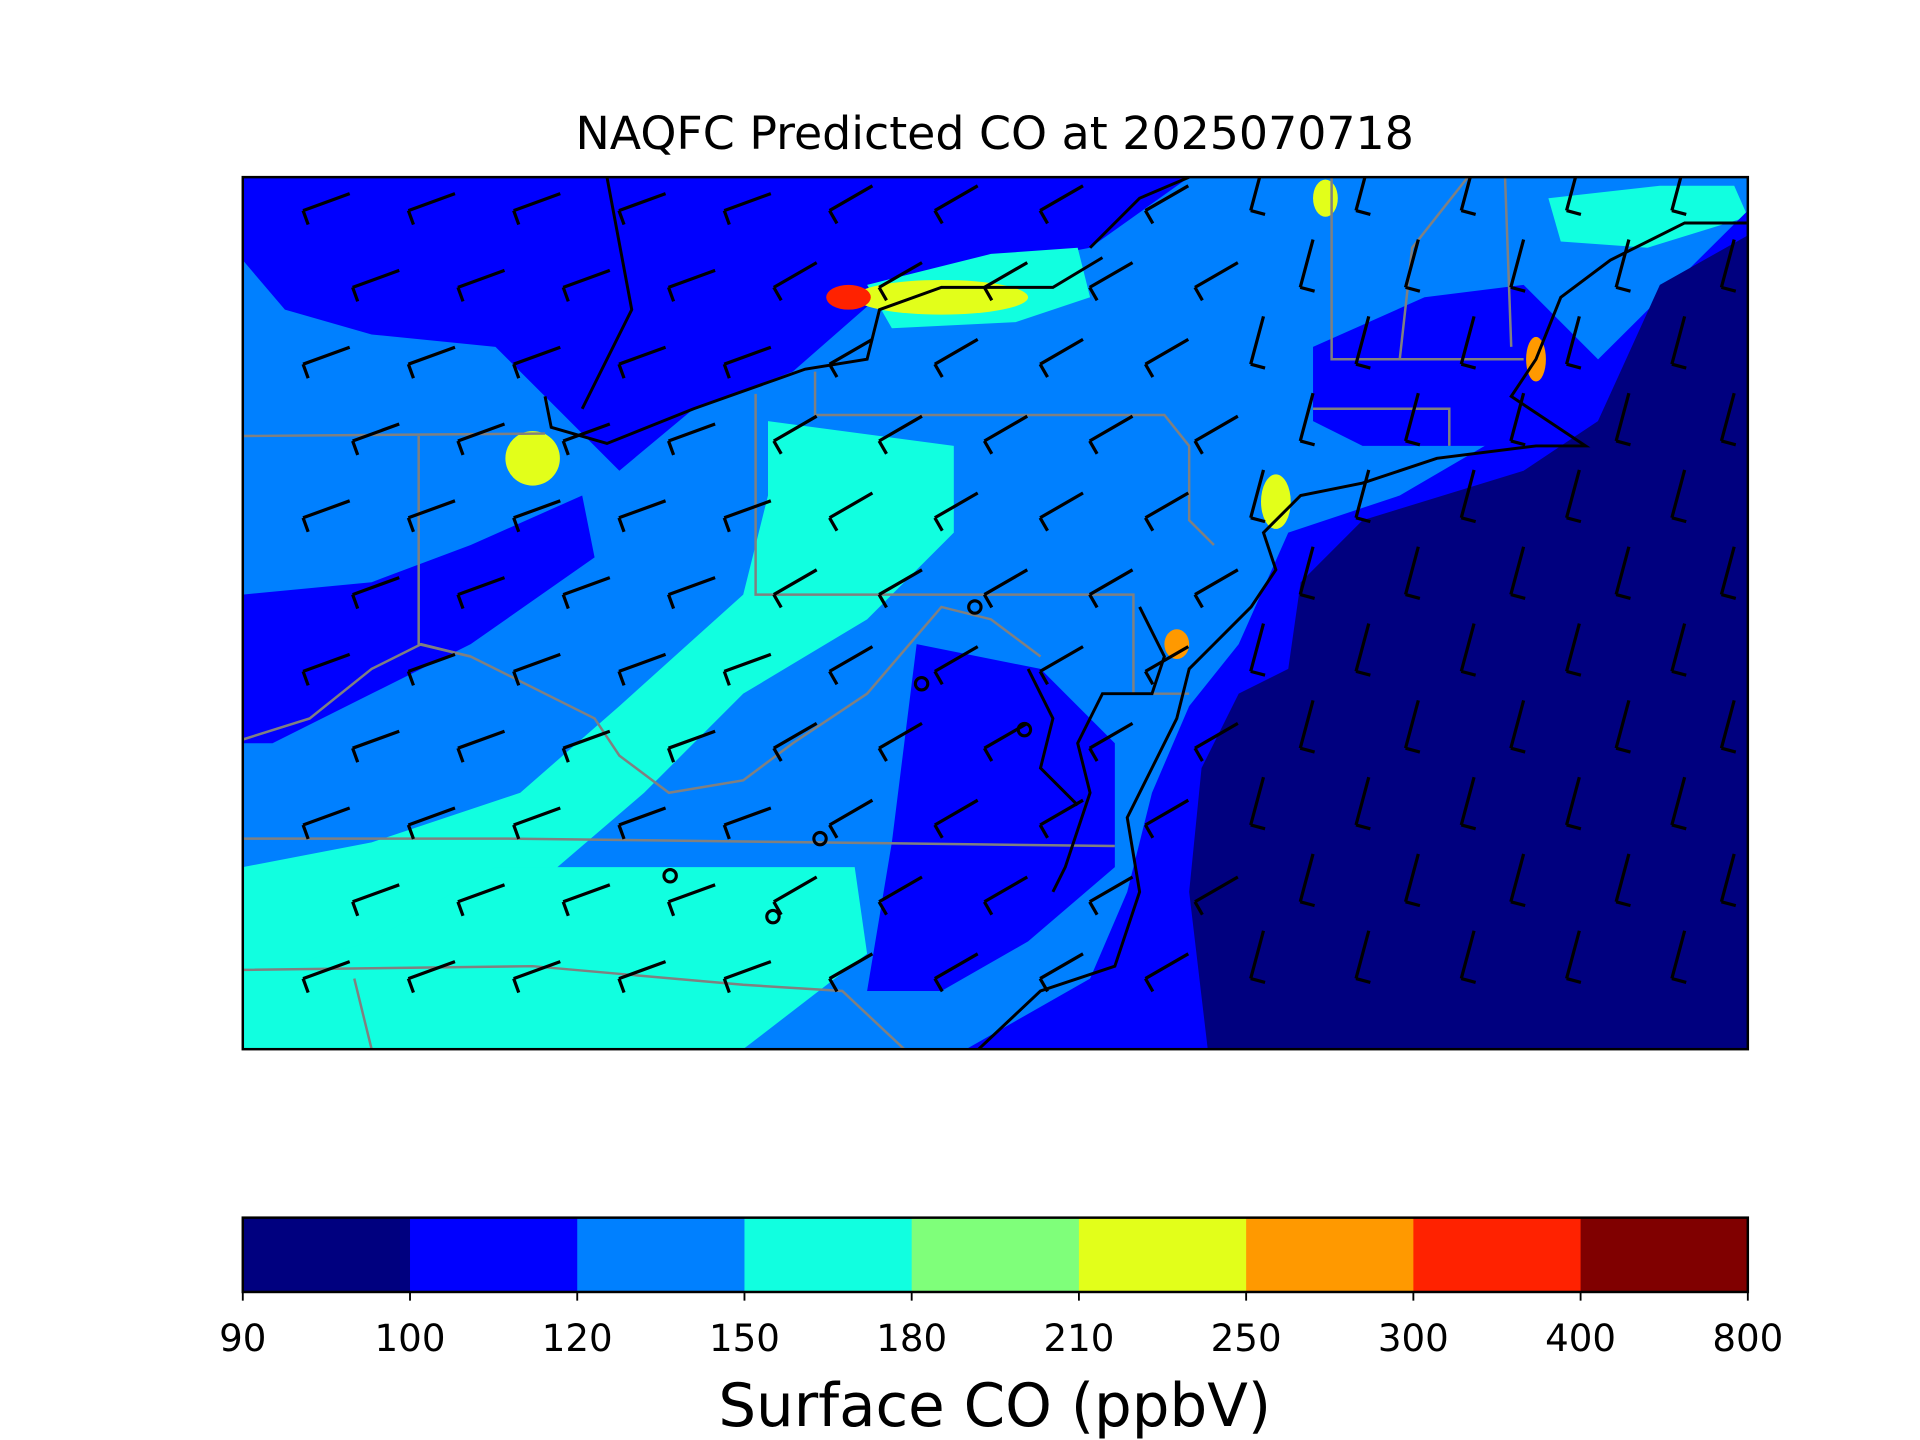  I want to click on colorbar-frame, so click(995, 1255).